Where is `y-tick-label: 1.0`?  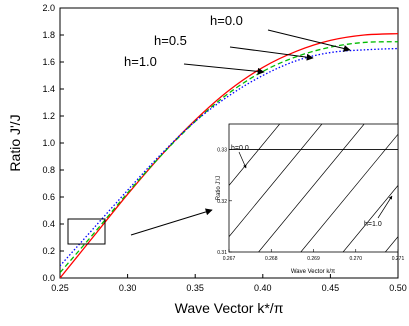 y-tick-label: 1.0 is located at coordinates (48, 143).